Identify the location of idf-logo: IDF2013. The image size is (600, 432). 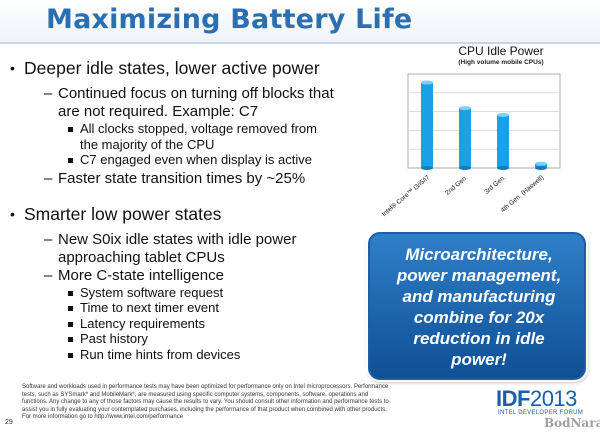
(536, 399).